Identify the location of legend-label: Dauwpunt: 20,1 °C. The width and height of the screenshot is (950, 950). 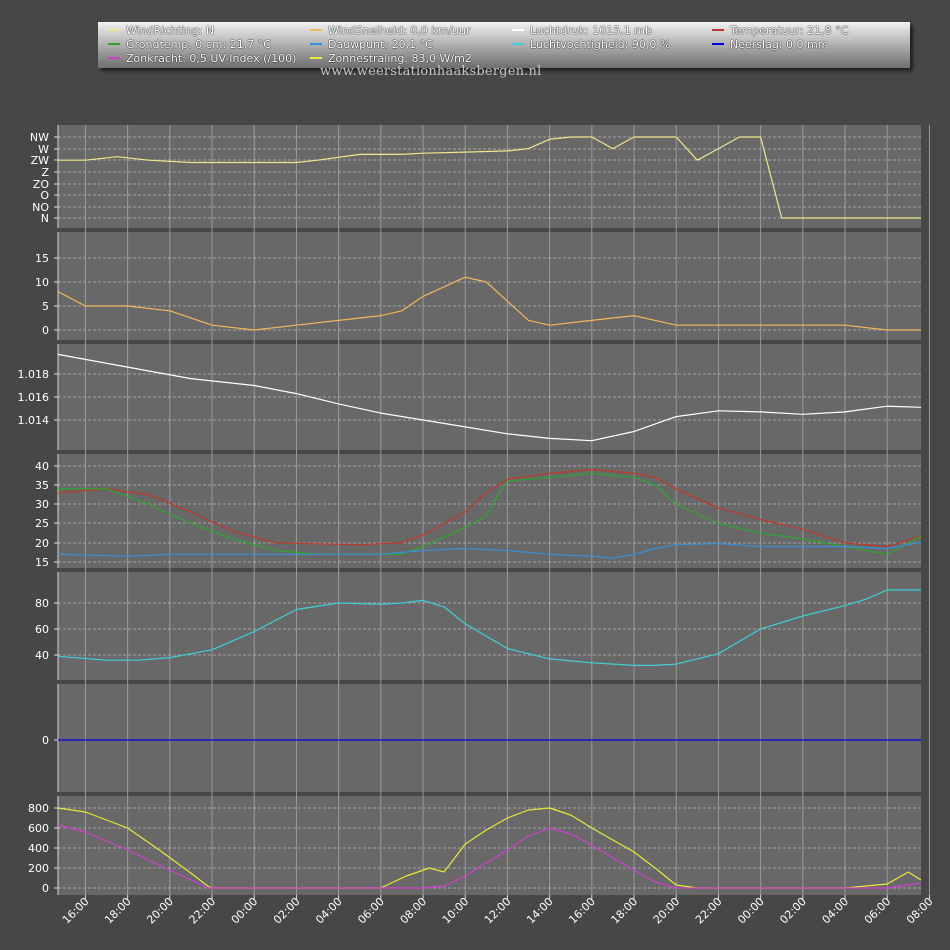
(380, 44).